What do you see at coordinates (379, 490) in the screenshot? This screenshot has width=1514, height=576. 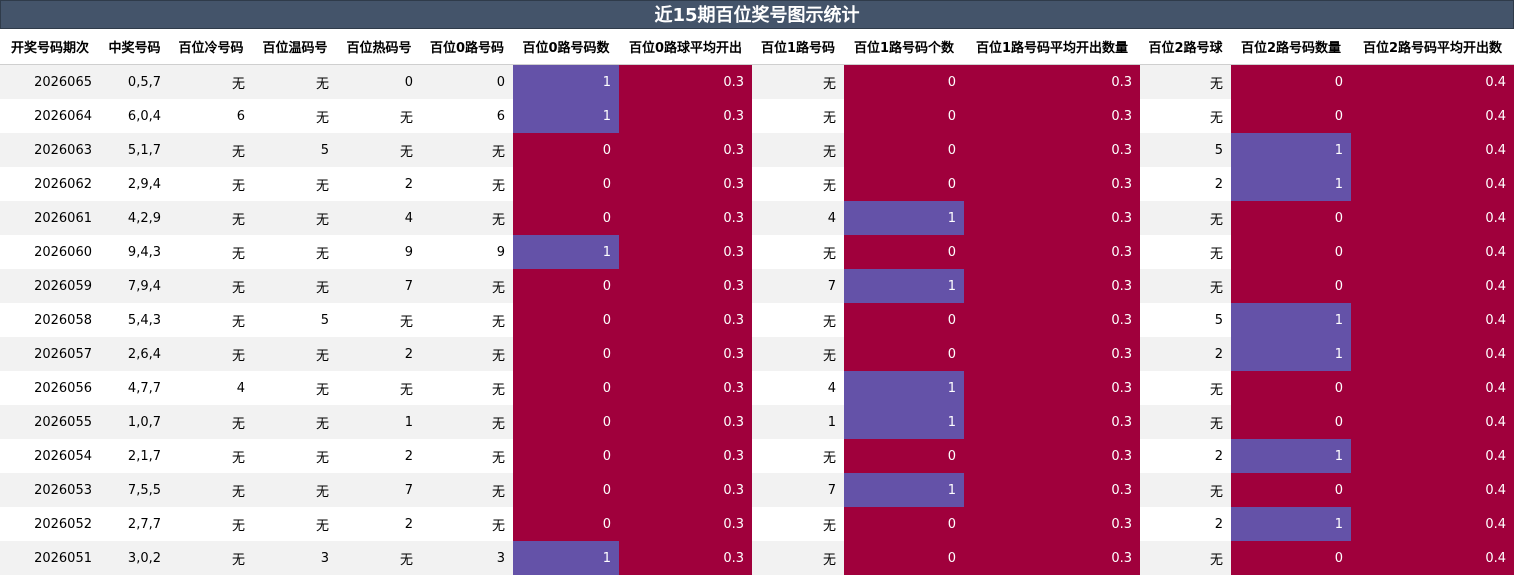 I see `hot-cell: 7` at bounding box center [379, 490].